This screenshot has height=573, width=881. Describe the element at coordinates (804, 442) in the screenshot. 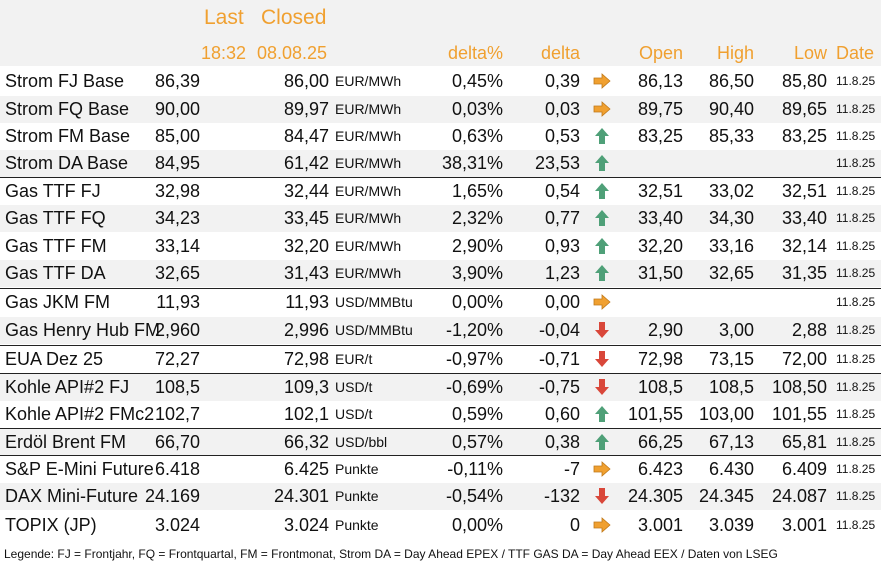

I see `cell-low: 65,81` at that location.